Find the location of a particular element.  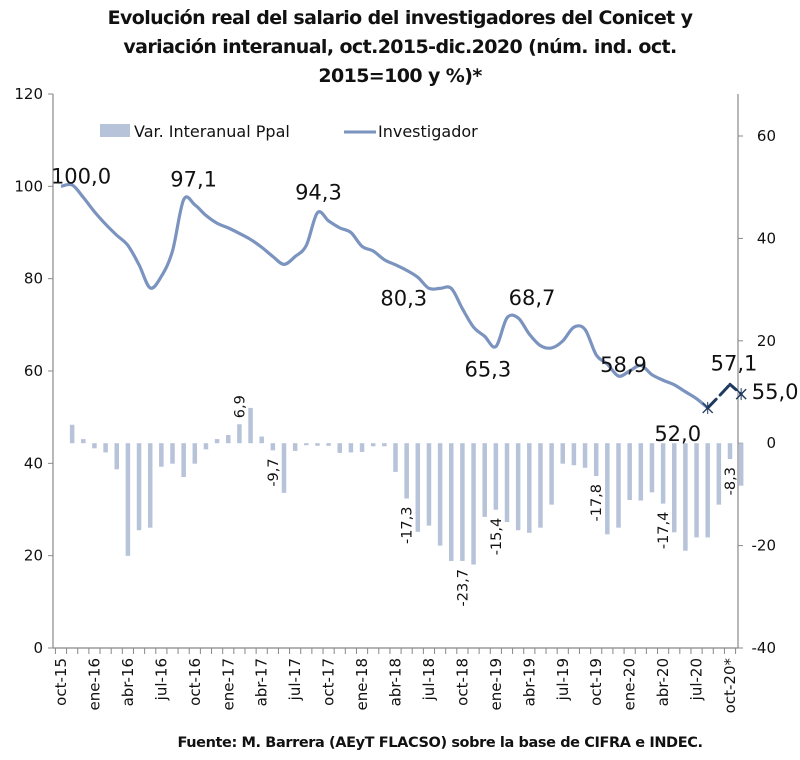

x-axis-tick-label: jul-19 is located at coordinates (563, 679).